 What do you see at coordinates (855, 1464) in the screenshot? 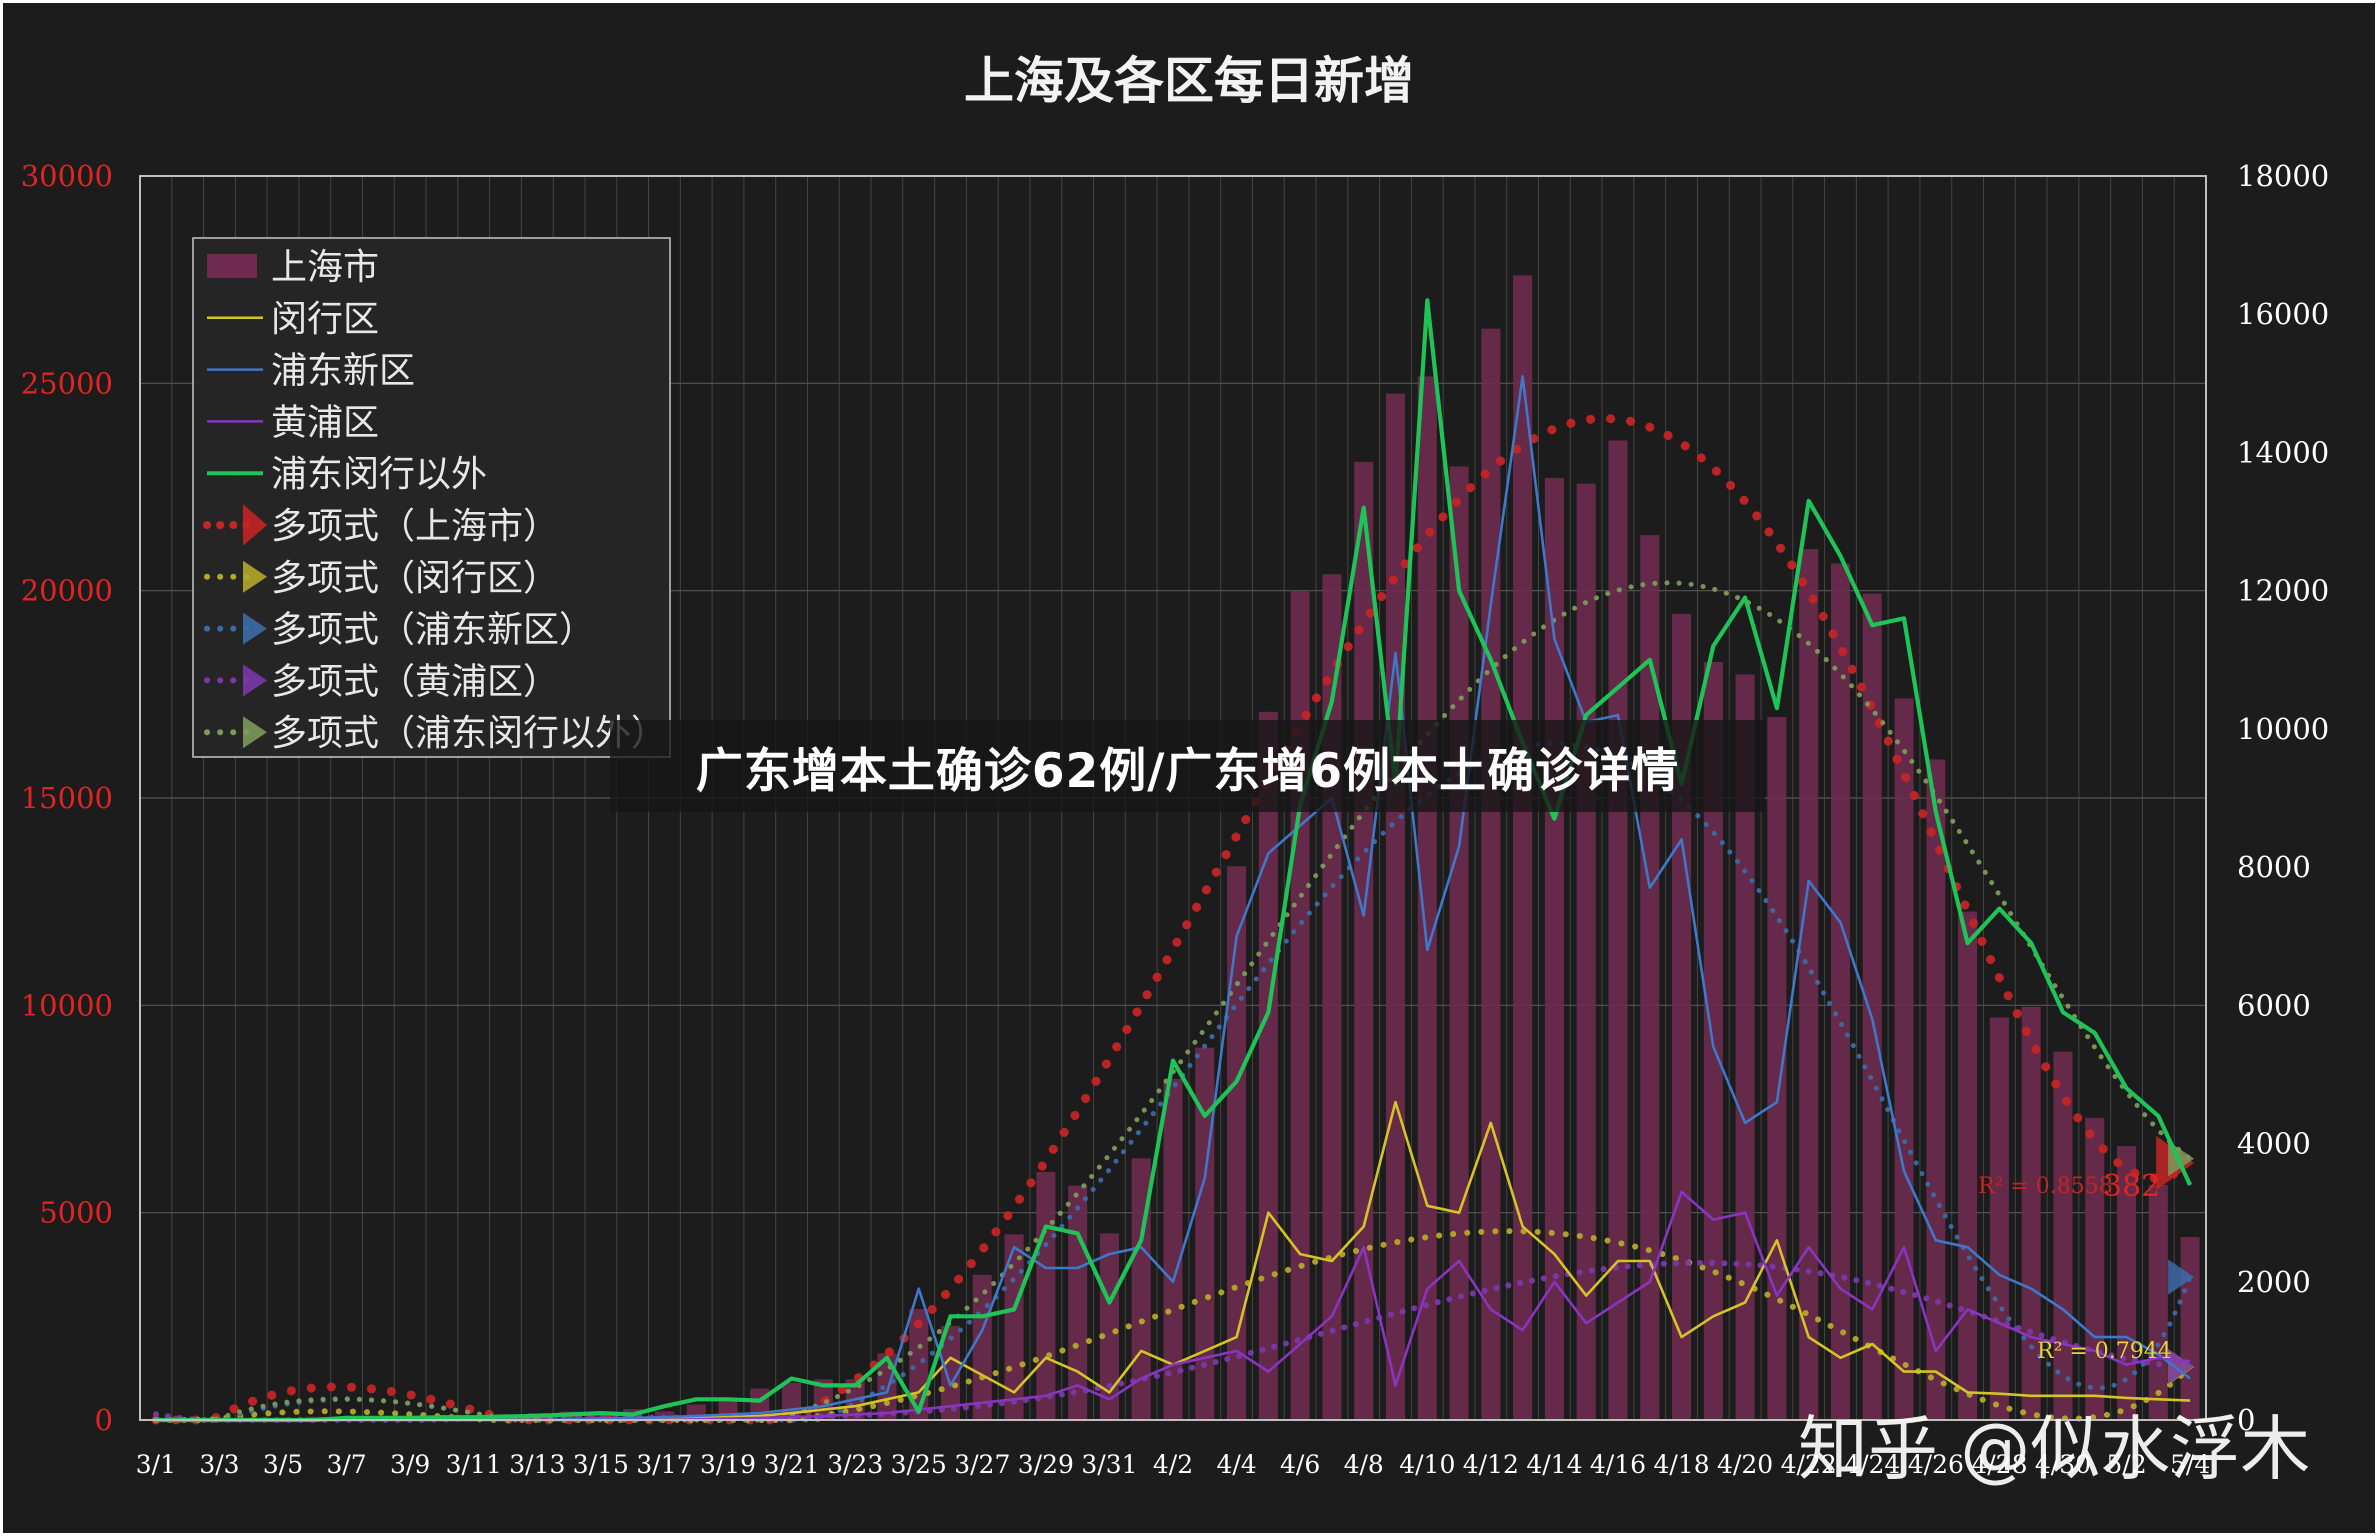
I see `x-tick-label: 3/23` at bounding box center [855, 1464].